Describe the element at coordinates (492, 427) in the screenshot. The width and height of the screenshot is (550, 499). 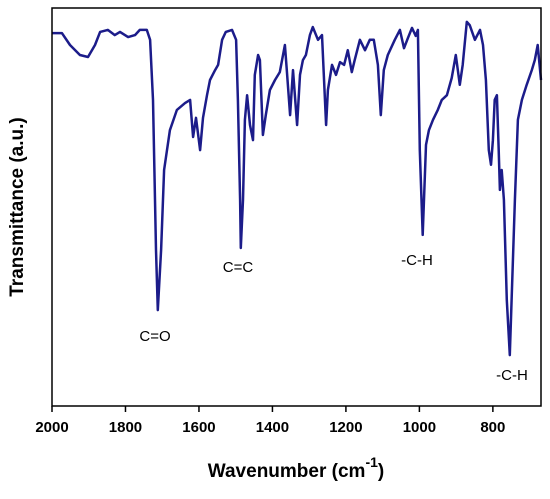
I see `x-tick-label: 800` at that location.